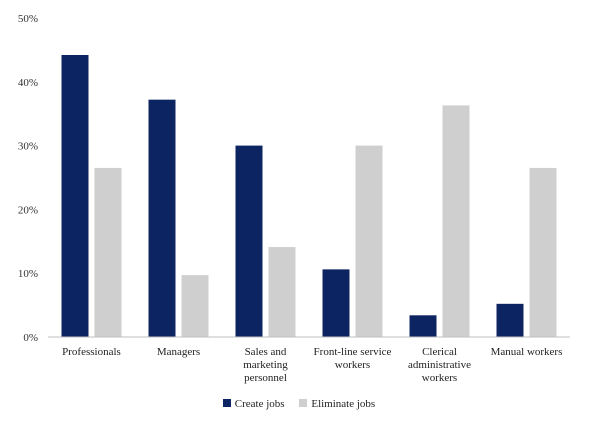  What do you see at coordinates (28, 83) in the screenshot?
I see `y-tick-label: 40%` at bounding box center [28, 83].